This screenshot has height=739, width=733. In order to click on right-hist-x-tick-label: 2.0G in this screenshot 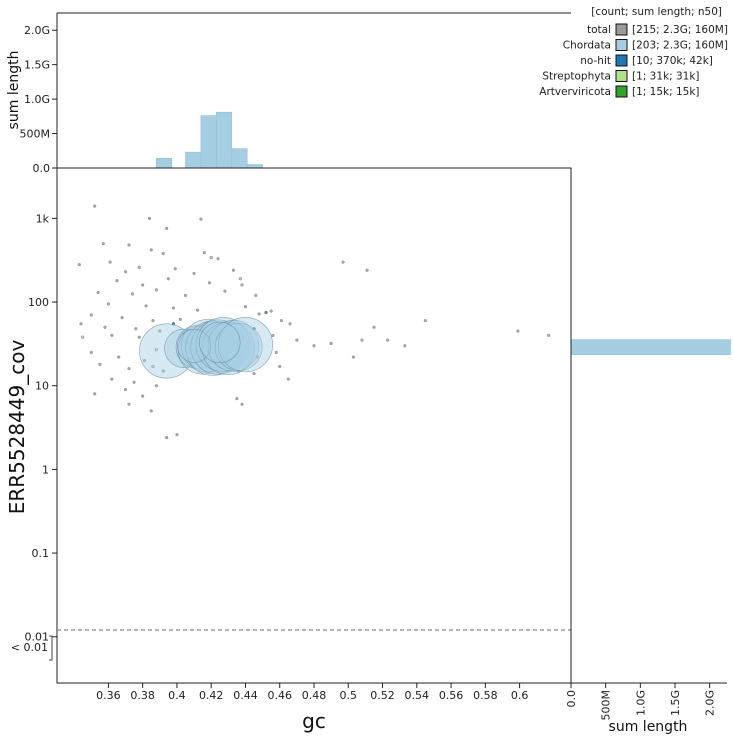, I will do `click(710, 703)`.